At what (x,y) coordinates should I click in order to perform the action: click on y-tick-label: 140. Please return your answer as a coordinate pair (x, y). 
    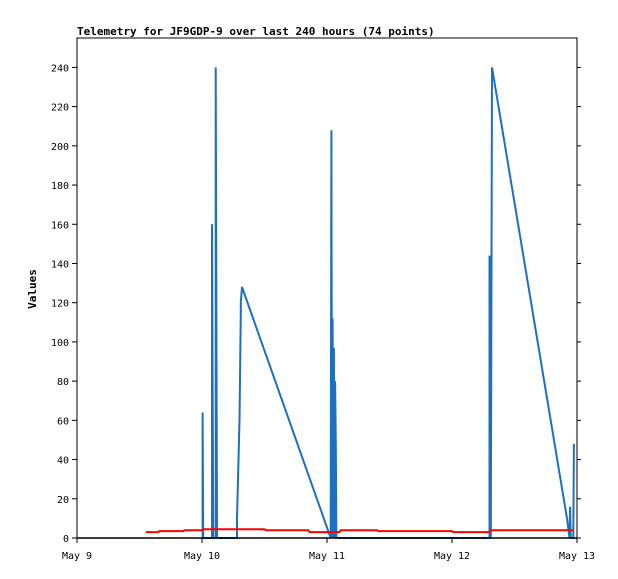
    Looking at the image, I should click on (60, 264).